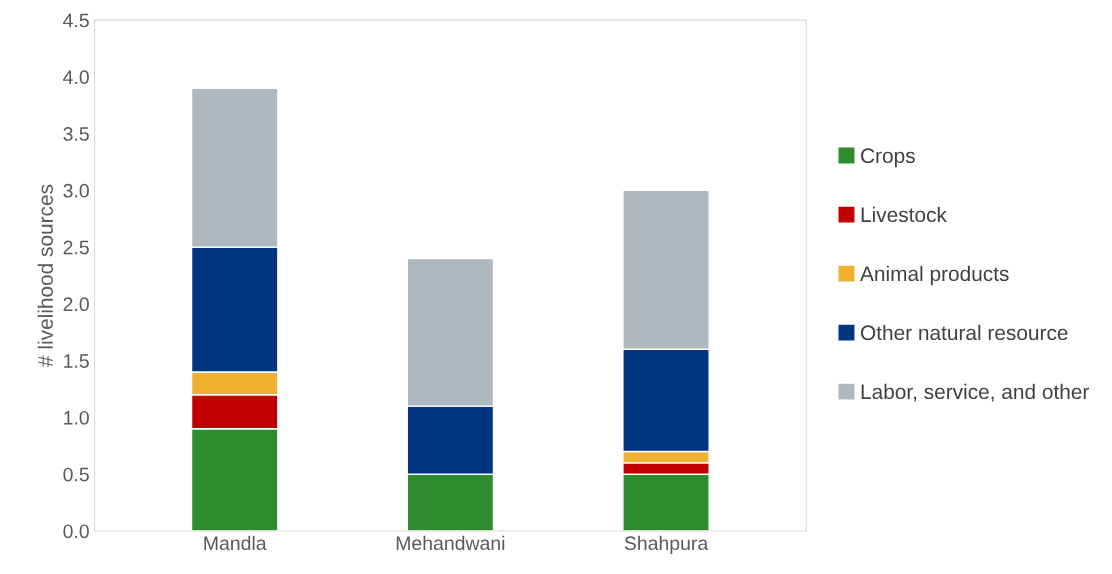 This screenshot has height=574, width=1112. Describe the element at coordinates (888, 158) in the screenshot. I see `legend-label: Crops` at that location.